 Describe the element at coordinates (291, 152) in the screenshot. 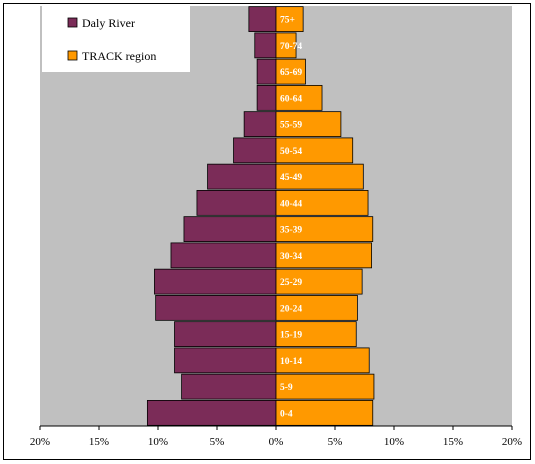

I see `age-label-50-54: 50-54` at that location.